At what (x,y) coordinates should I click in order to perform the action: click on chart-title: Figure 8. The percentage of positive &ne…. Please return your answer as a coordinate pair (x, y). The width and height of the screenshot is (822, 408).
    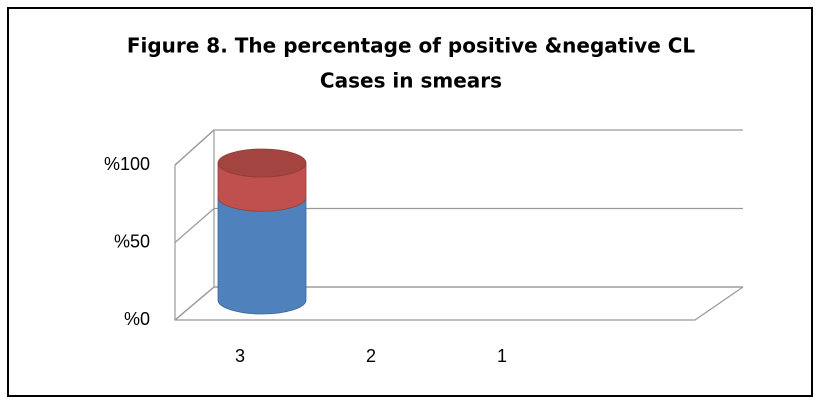
    Looking at the image, I should click on (411, 46).